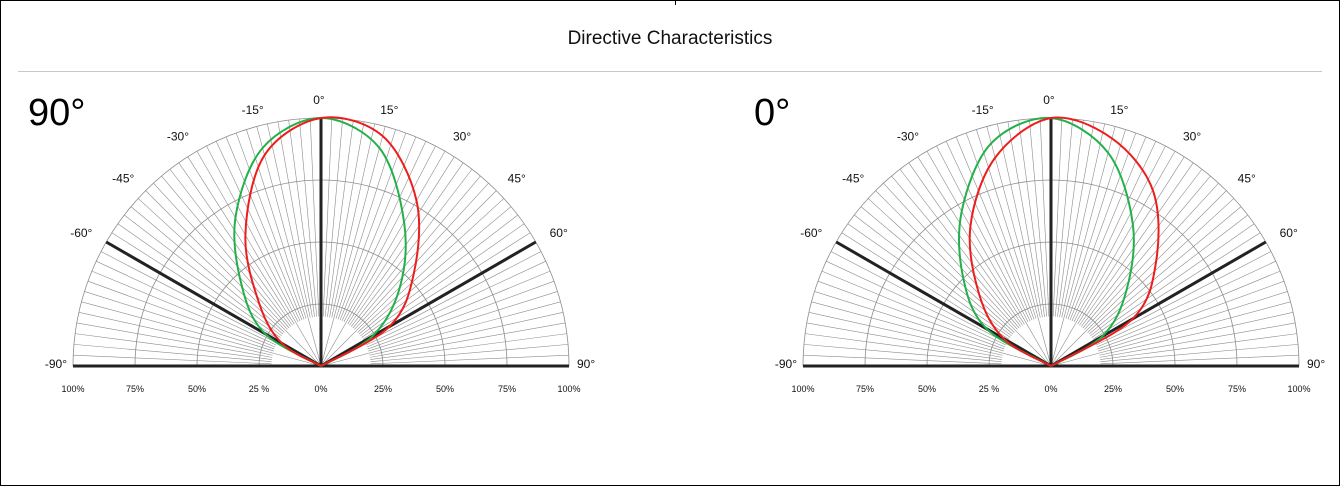 The image size is (1340, 486). Describe the element at coordinates (772, 113) in the screenshot. I see `panel-label-right: 0°` at that location.